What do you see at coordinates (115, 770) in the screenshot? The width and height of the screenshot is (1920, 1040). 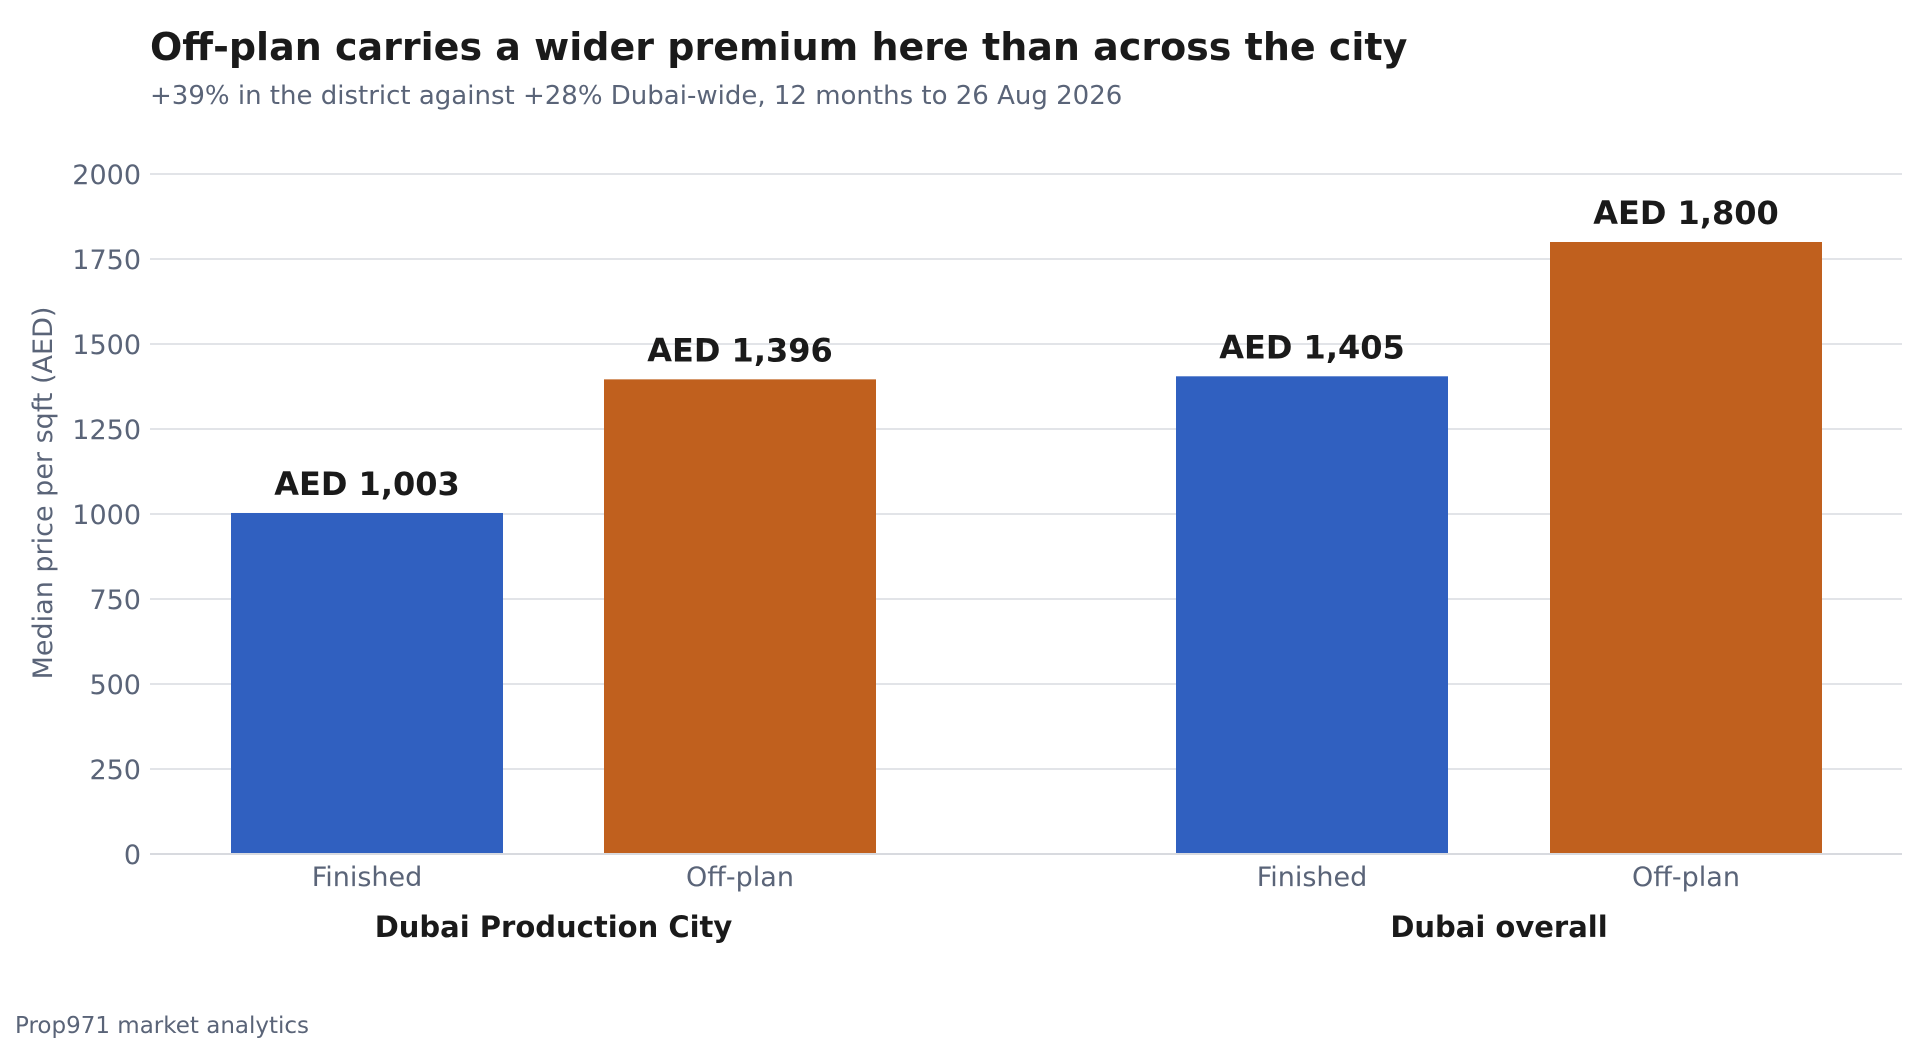 I see `y-tick-label: 250` at bounding box center [115, 770].